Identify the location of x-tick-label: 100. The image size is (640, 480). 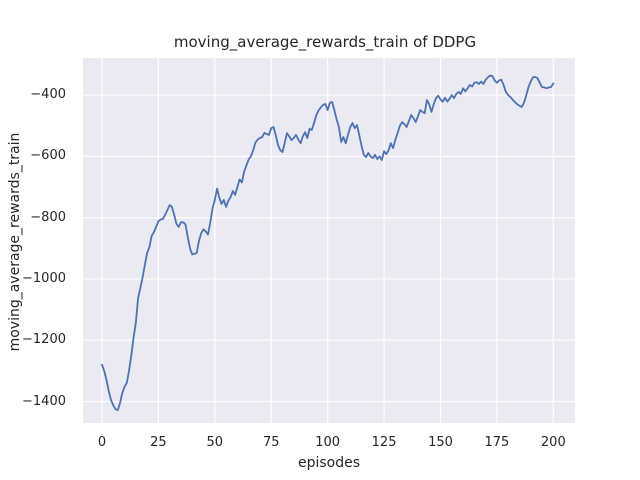
(328, 442).